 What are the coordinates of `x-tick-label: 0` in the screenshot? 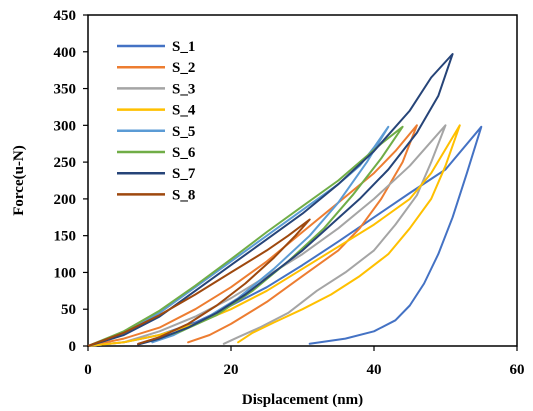 It's located at (88, 370).